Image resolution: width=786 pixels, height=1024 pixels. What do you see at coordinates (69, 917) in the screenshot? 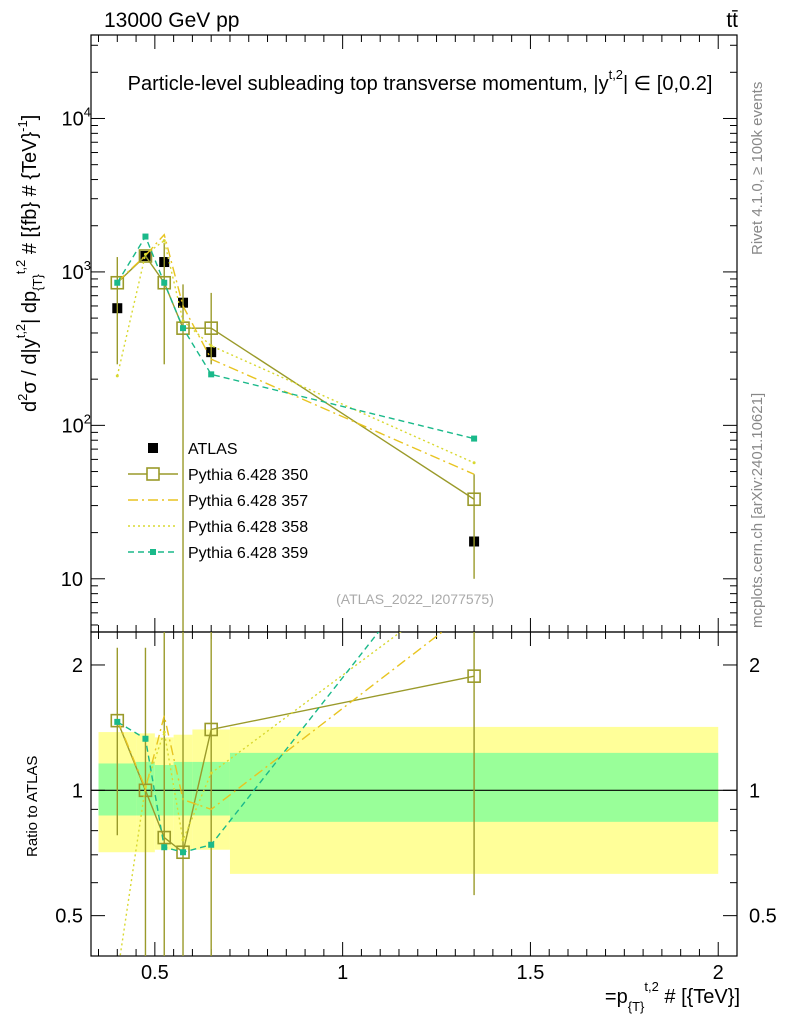
I see `ratio-y-tick-label-left: 0.5` at bounding box center [69, 917].